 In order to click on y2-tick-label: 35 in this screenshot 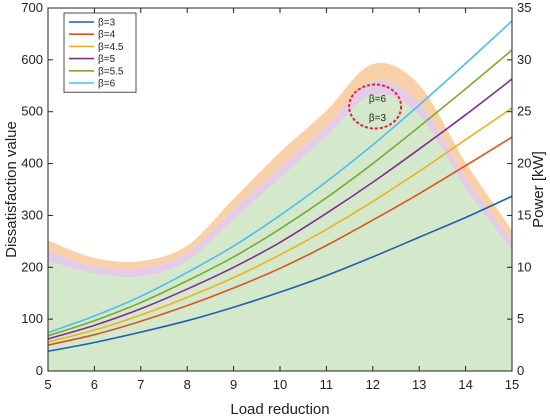, I will do `click(524, 7)`.